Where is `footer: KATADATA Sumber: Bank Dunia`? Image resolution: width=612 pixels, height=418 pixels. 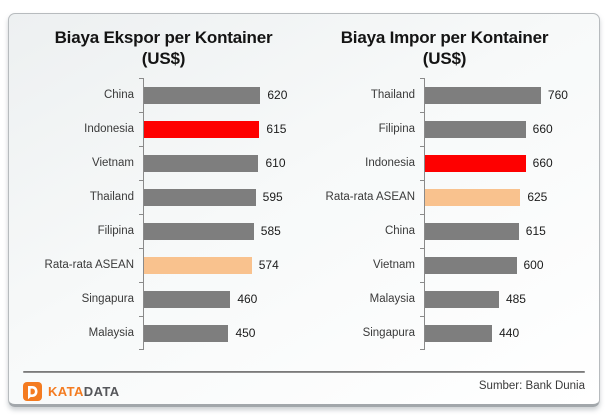 footer: KATADATA Sumber: Bank Dunia is located at coordinates (304, 386).